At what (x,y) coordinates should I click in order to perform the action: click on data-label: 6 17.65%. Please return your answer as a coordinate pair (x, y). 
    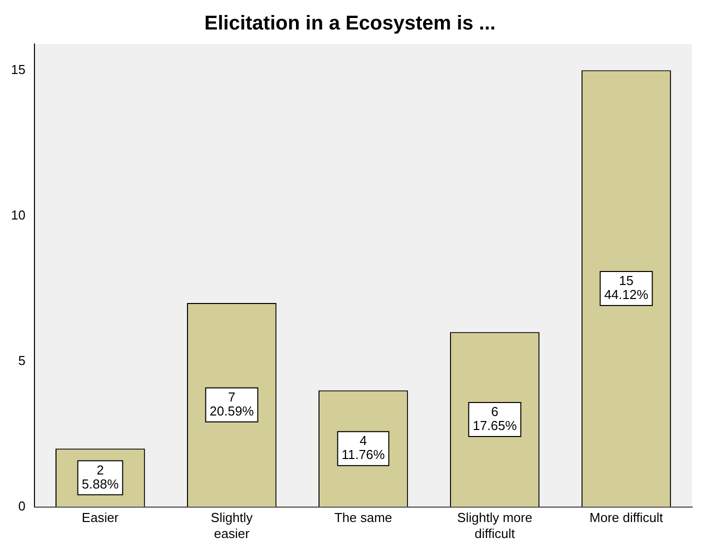
    Looking at the image, I should click on (495, 419).